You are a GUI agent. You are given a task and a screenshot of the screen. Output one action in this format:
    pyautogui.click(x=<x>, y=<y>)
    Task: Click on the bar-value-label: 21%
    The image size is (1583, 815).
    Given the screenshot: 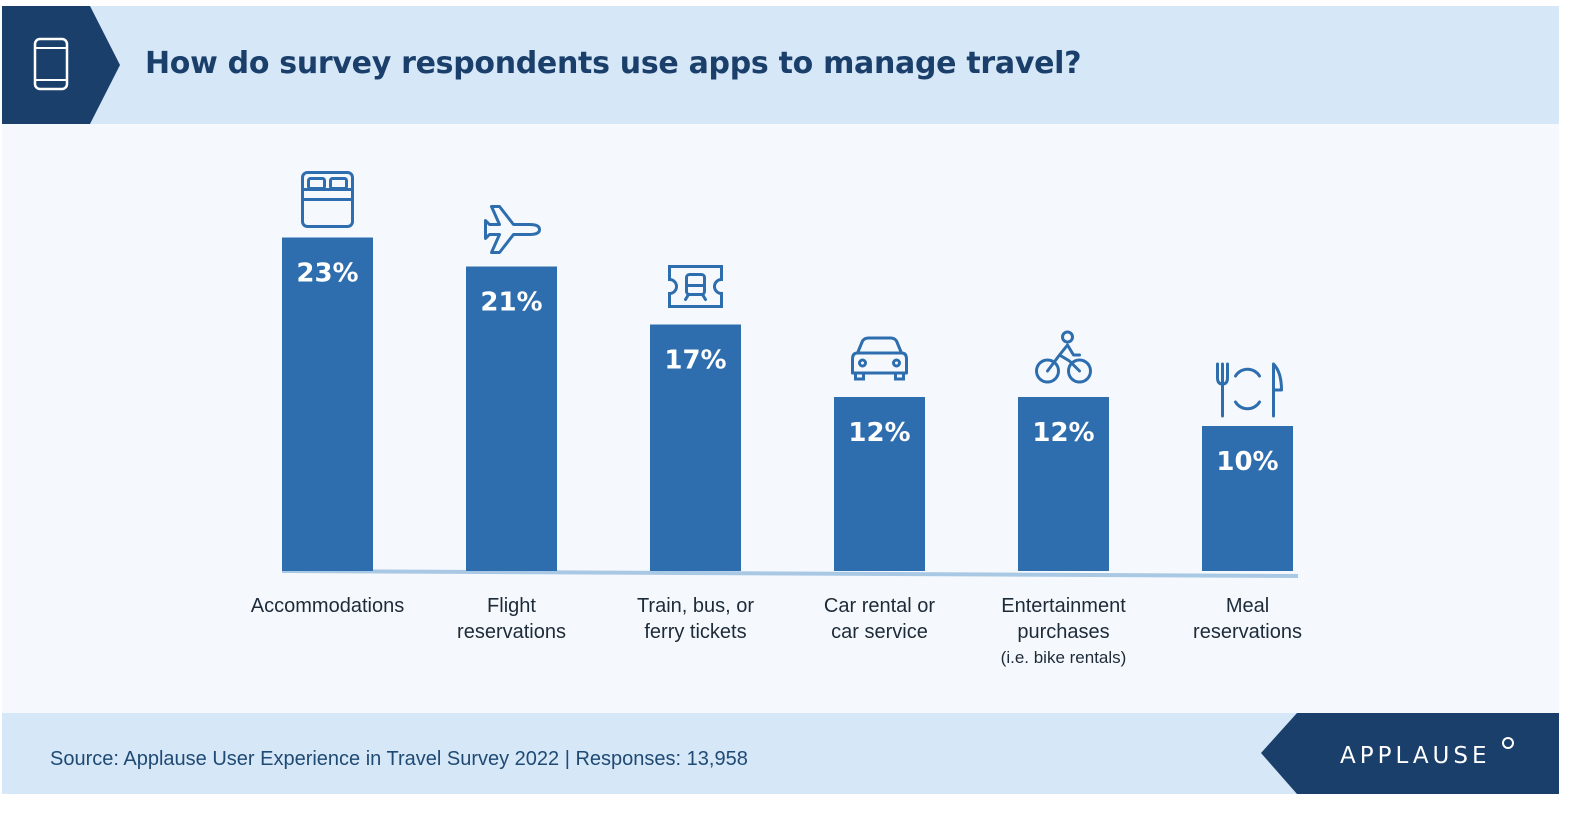 What is the action you would take?
    pyautogui.click(x=511, y=303)
    